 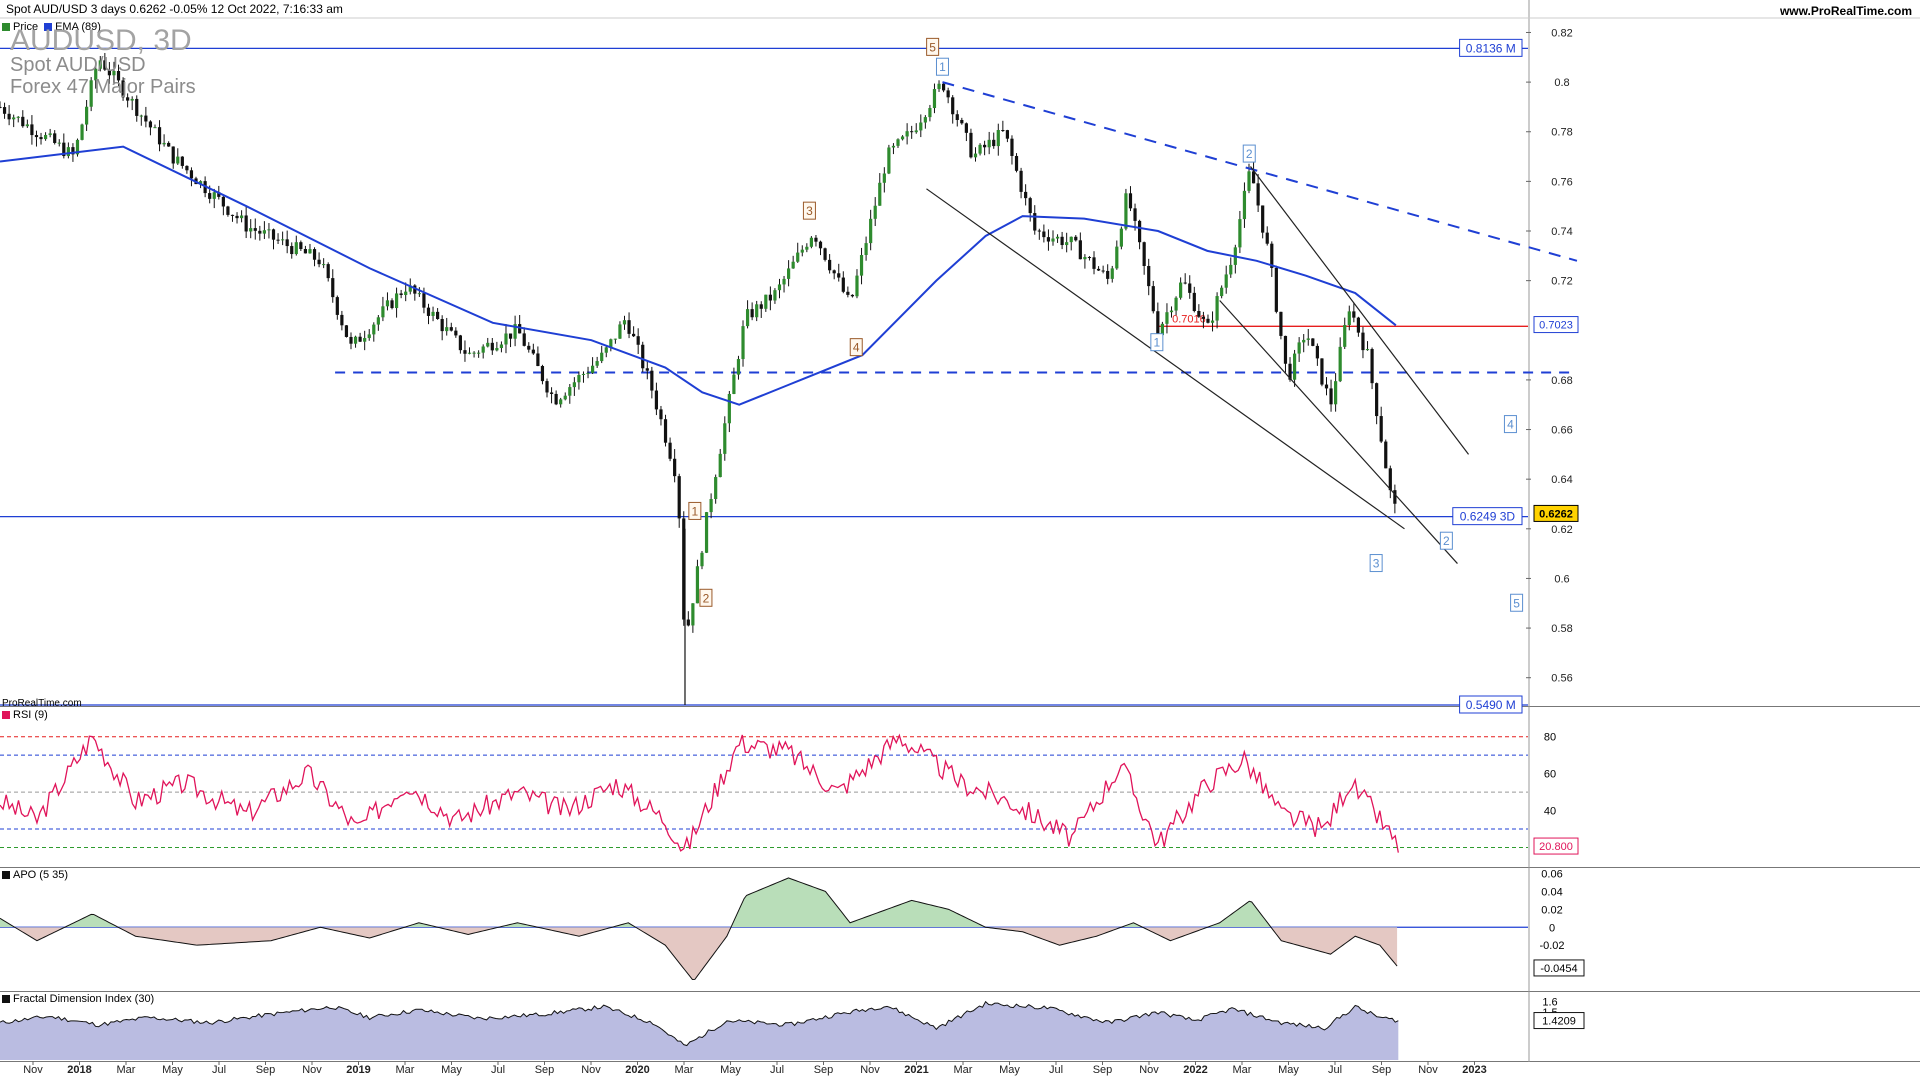 What do you see at coordinates (699, 1023) in the screenshot?
I see `fdi-line` at bounding box center [699, 1023].